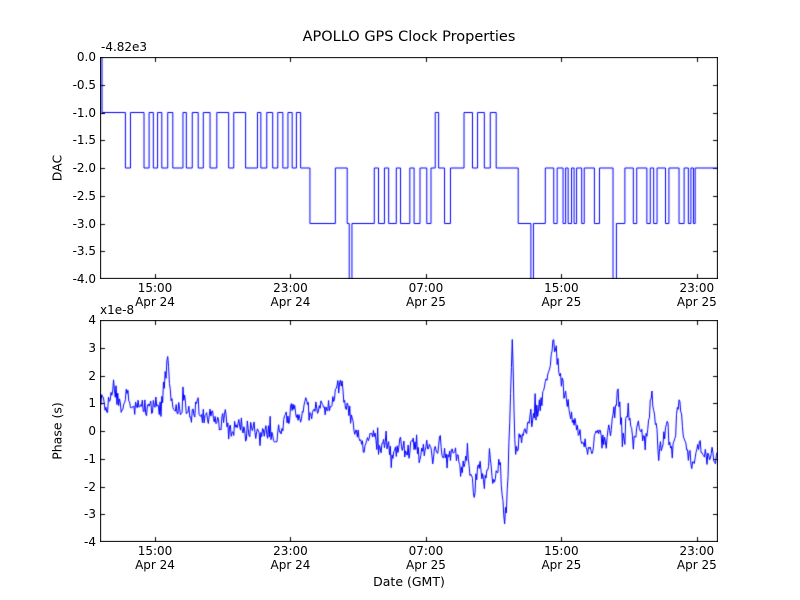 Image resolution: width=800 pixels, height=600 pixels. Describe the element at coordinates (84, 140) in the screenshot. I see `y-tick-label: -1.5` at that location.